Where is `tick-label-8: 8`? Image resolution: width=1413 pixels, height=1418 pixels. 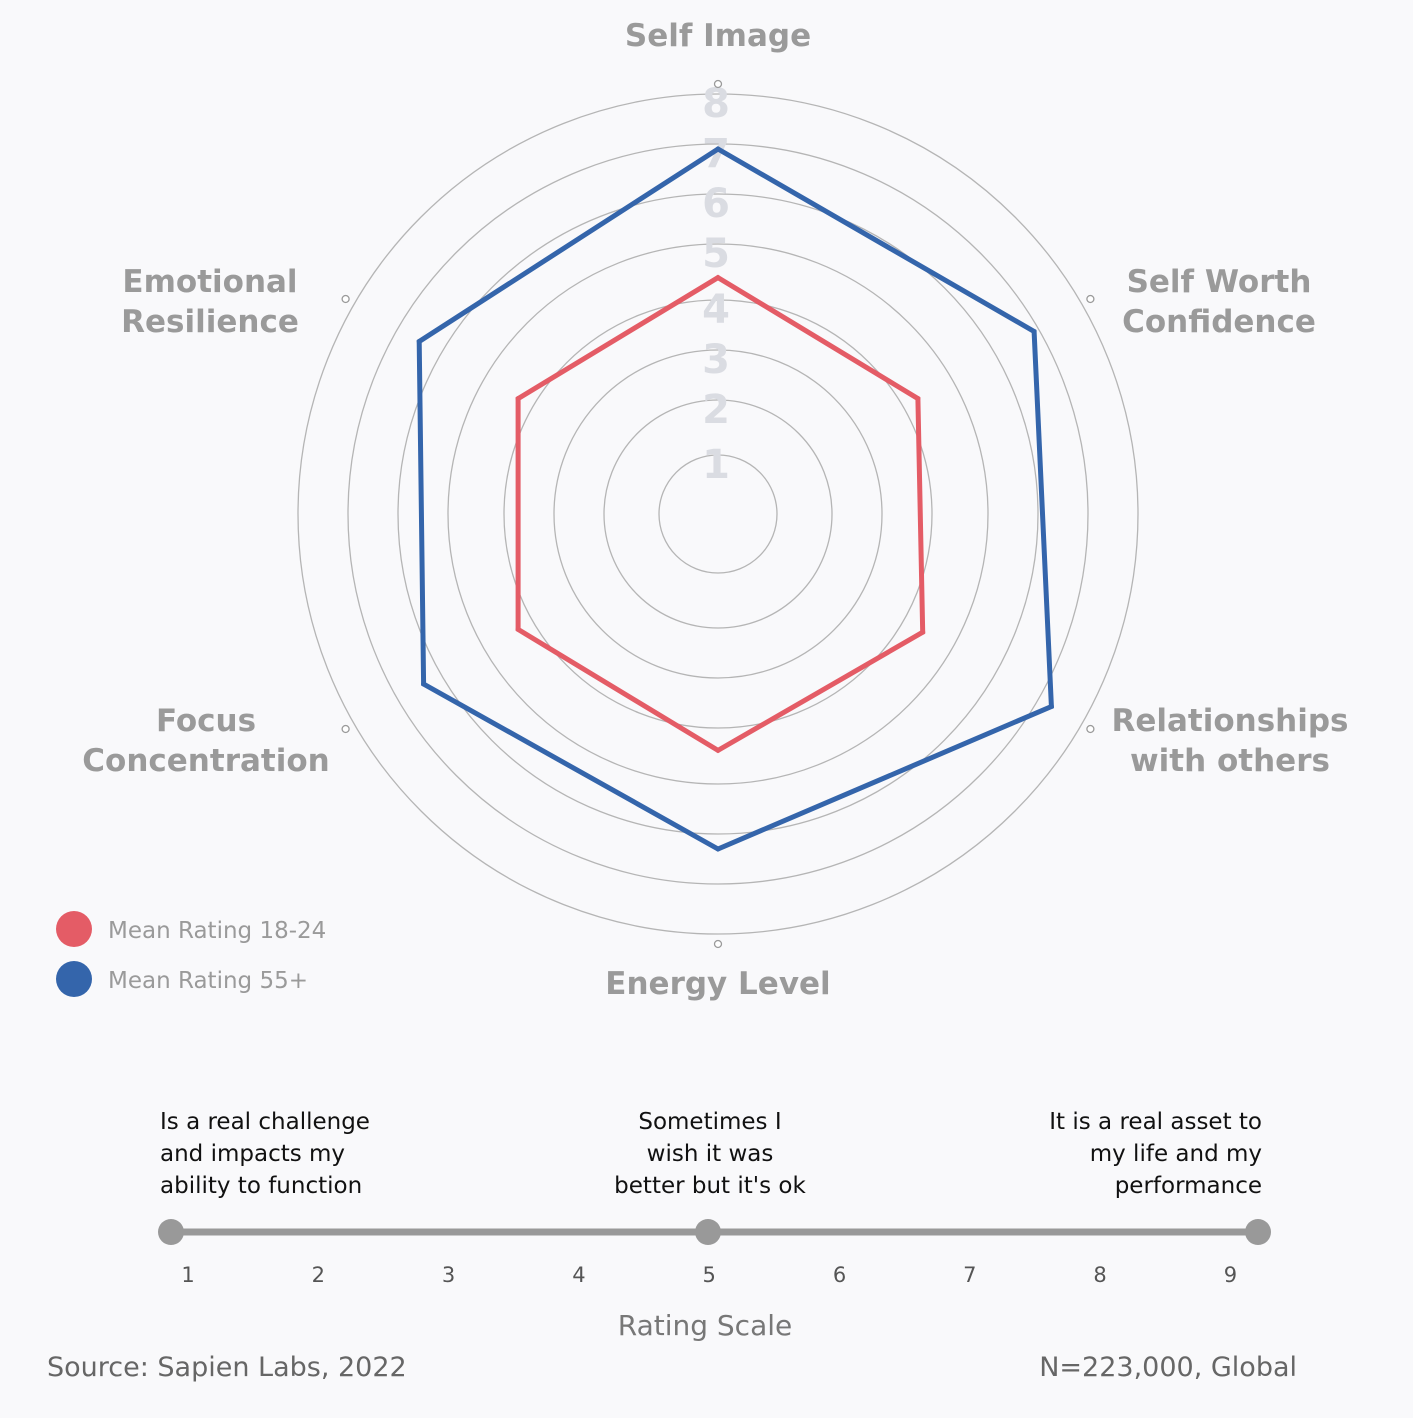
tick-label-8: 8 is located at coordinates (716, 104).